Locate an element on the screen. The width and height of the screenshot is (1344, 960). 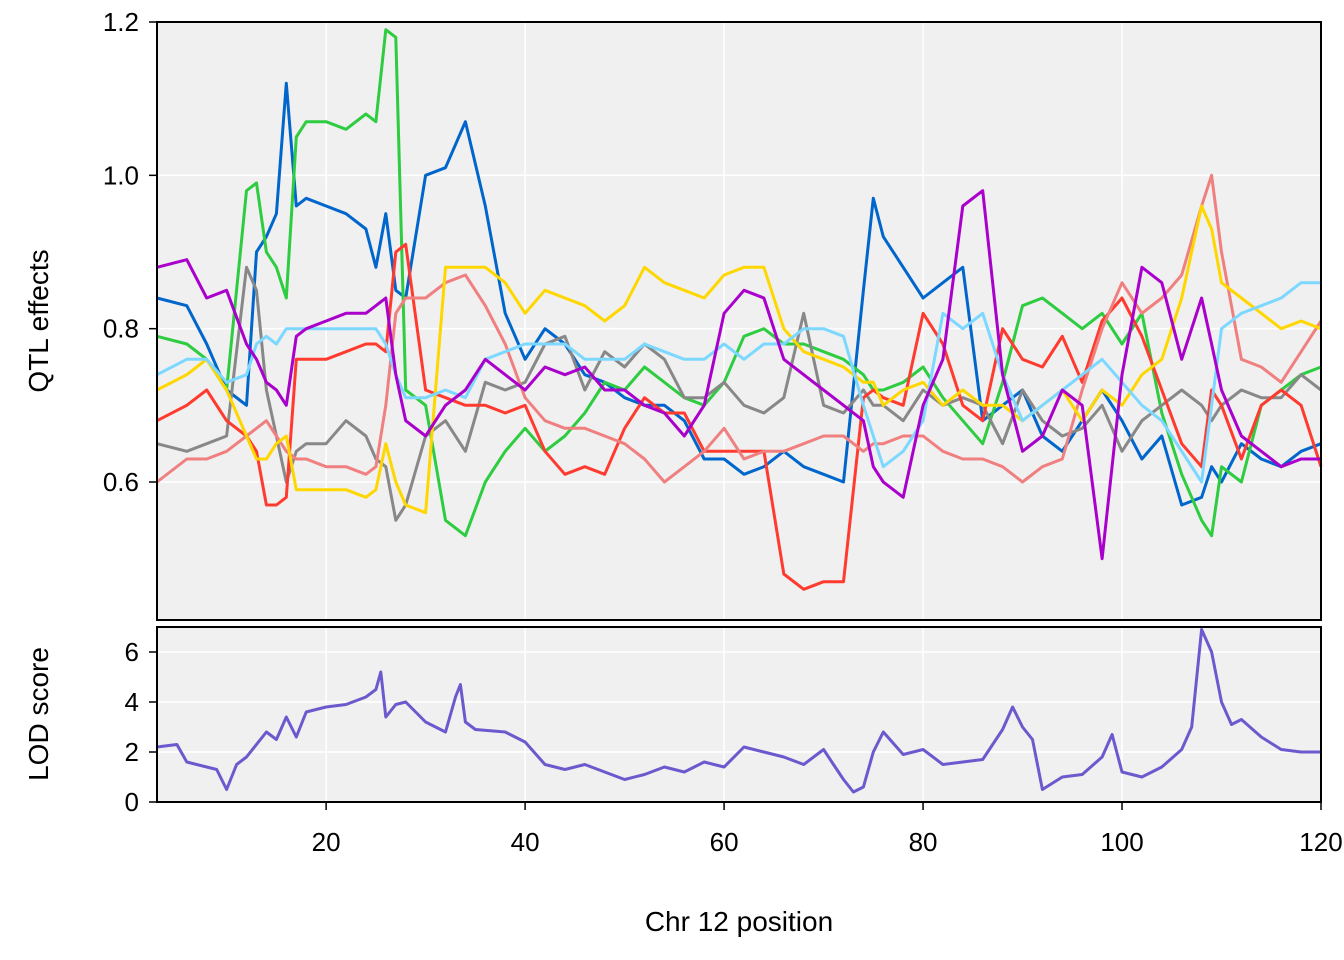
x-tick-label: 20 is located at coordinates (326, 842).